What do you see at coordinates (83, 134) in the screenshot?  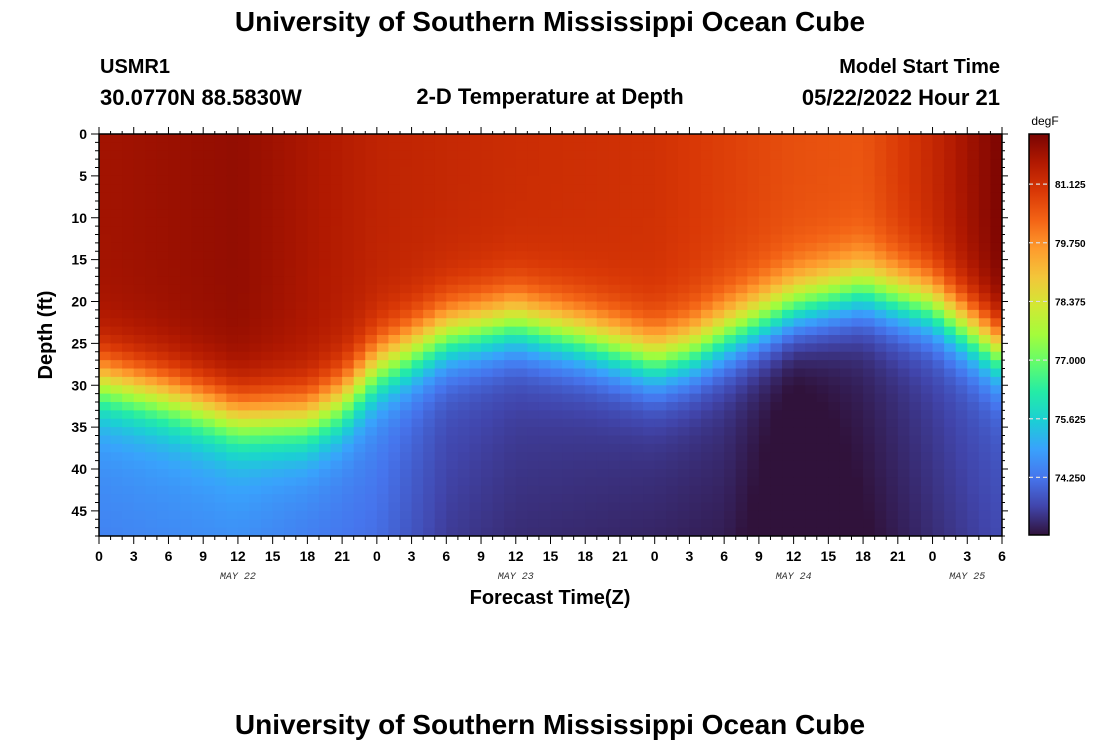 I see `y-tick-label: 0` at bounding box center [83, 134].